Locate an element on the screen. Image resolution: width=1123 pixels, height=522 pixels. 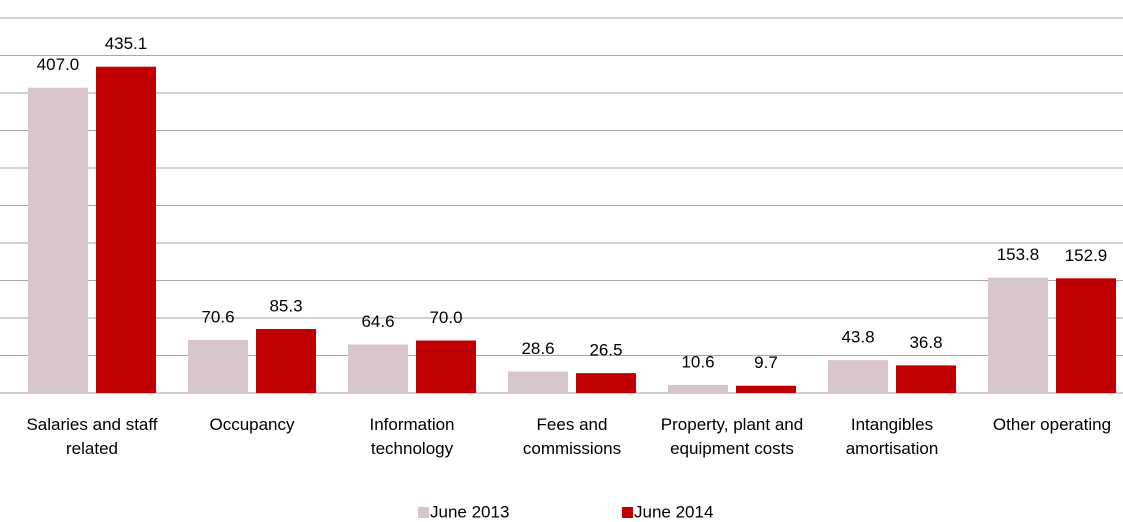
x-tick-label: Other operating is located at coordinates (1052, 424).